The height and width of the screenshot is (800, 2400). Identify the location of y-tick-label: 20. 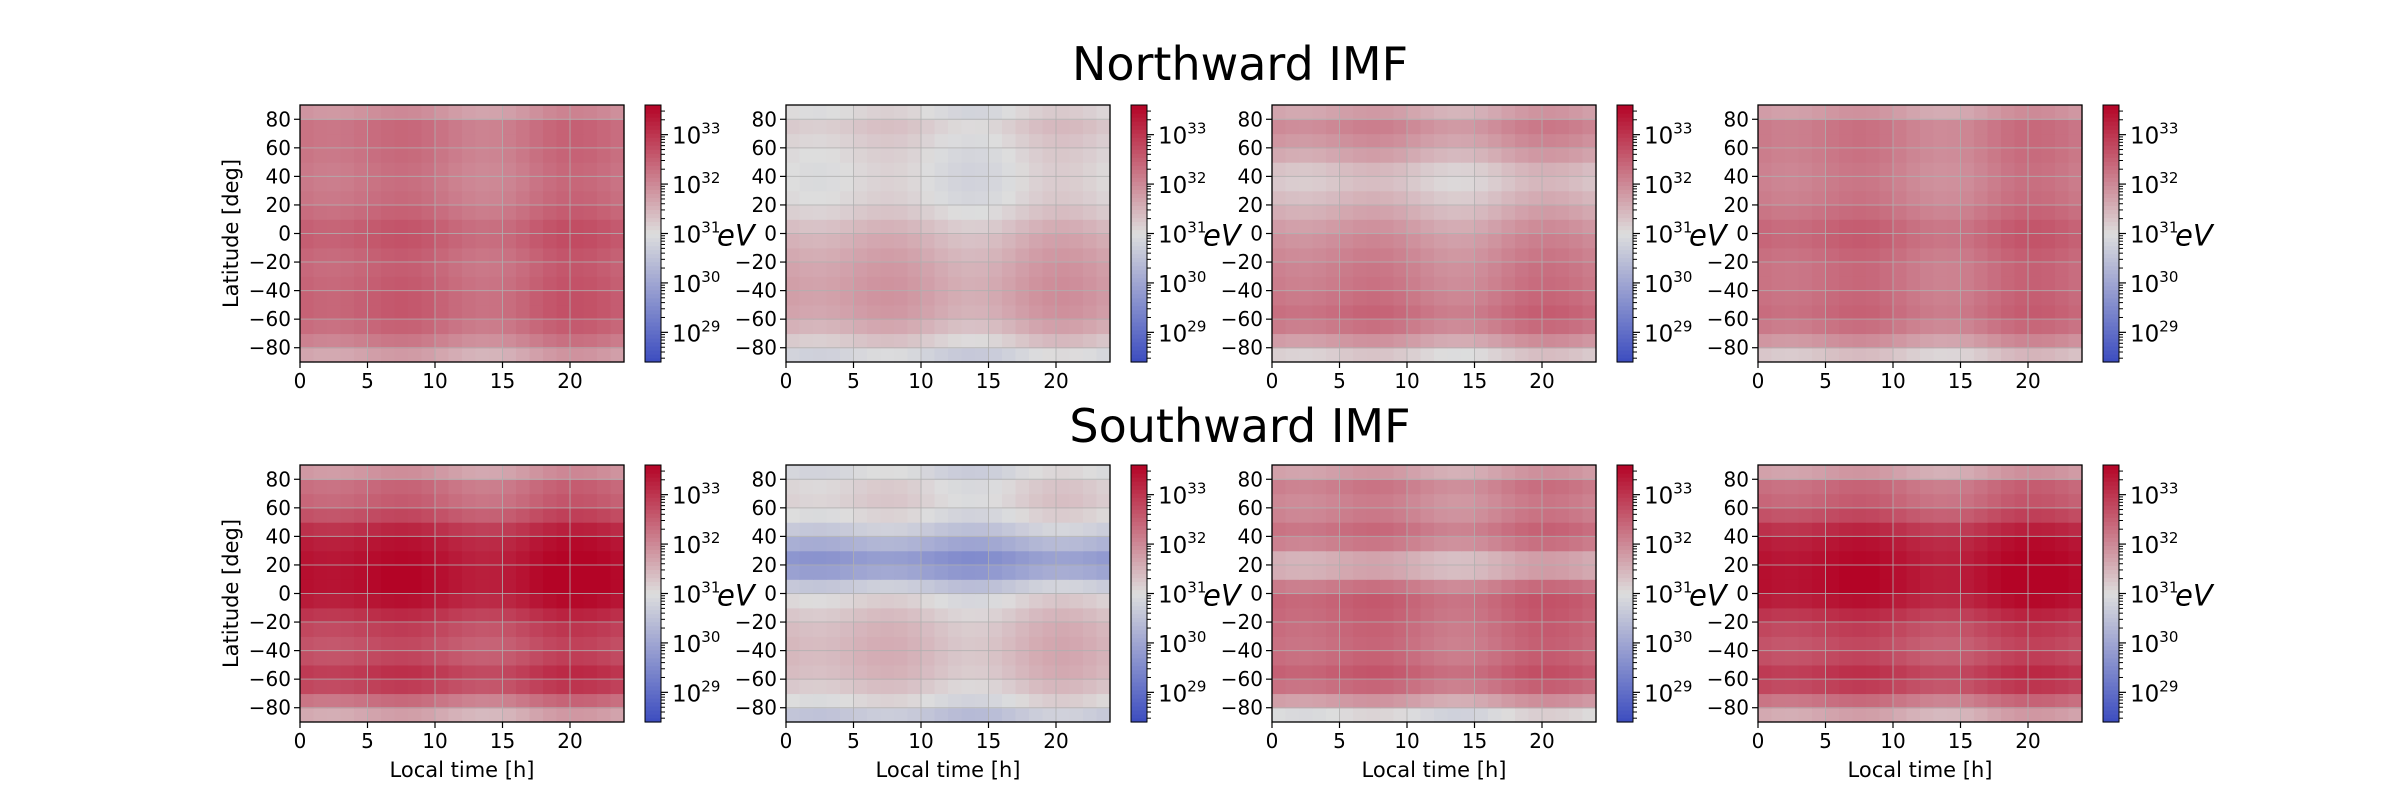
(1736, 565).